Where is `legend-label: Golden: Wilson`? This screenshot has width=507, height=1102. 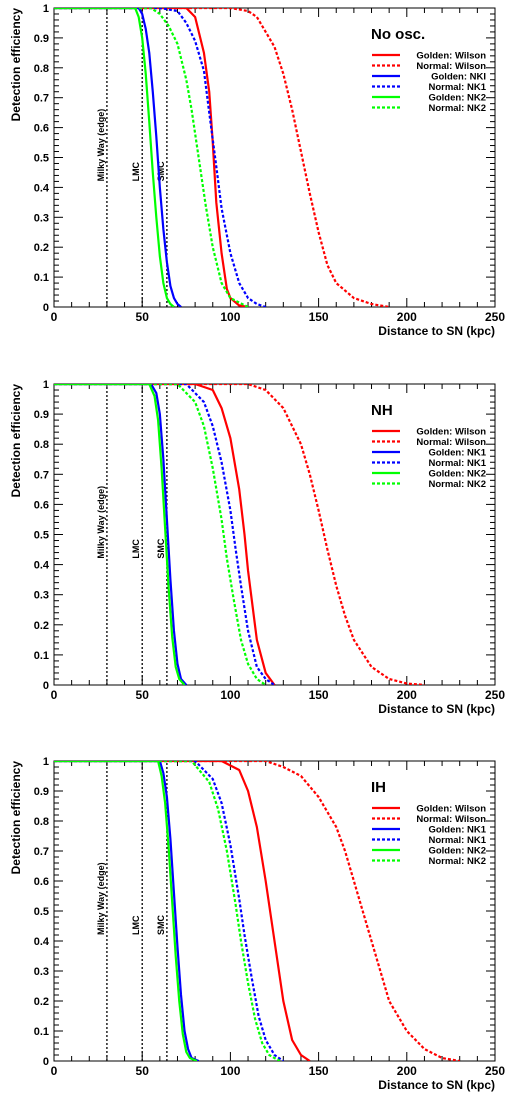 legend-label: Golden: Wilson is located at coordinates (451, 809).